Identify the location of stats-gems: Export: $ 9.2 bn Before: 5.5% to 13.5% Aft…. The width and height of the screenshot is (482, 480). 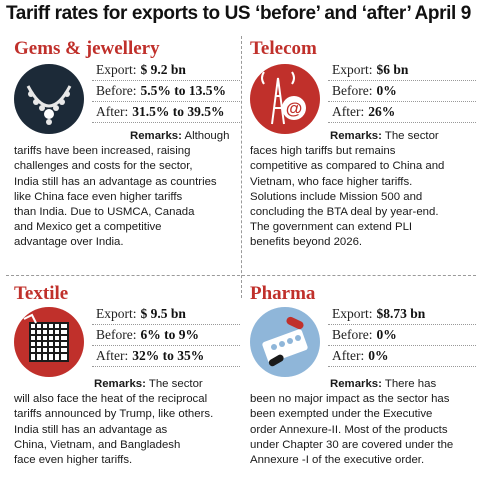
(166, 91).